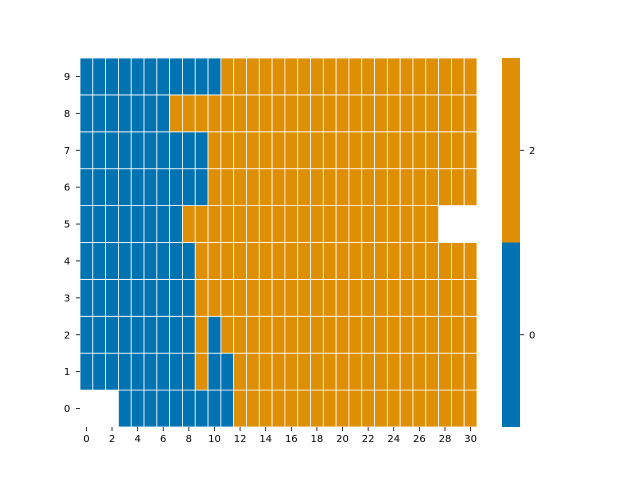 Image resolution: width=640 pixels, height=480 pixels. What do you see at coordinates (419, 439) in the screenshot?
I see `x-tick-label: 26` at bounding box center [419, 439].